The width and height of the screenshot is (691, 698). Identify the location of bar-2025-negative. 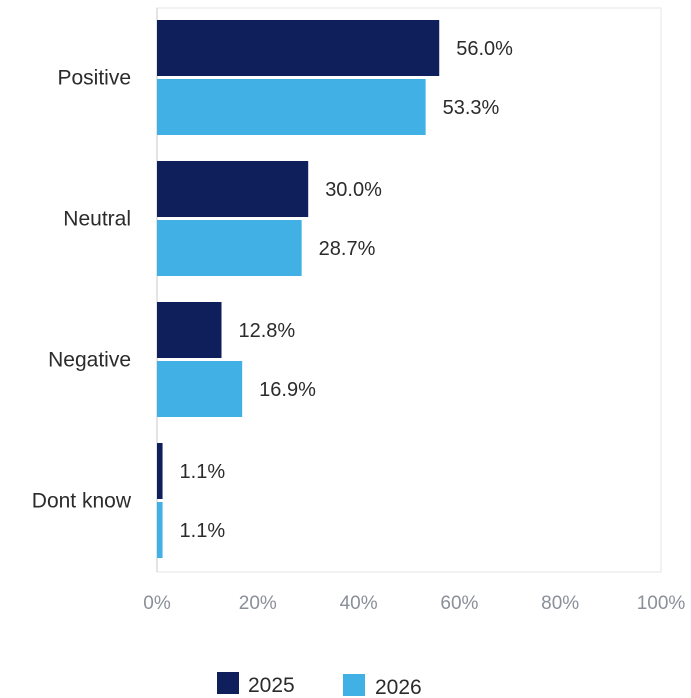
(189, 330).